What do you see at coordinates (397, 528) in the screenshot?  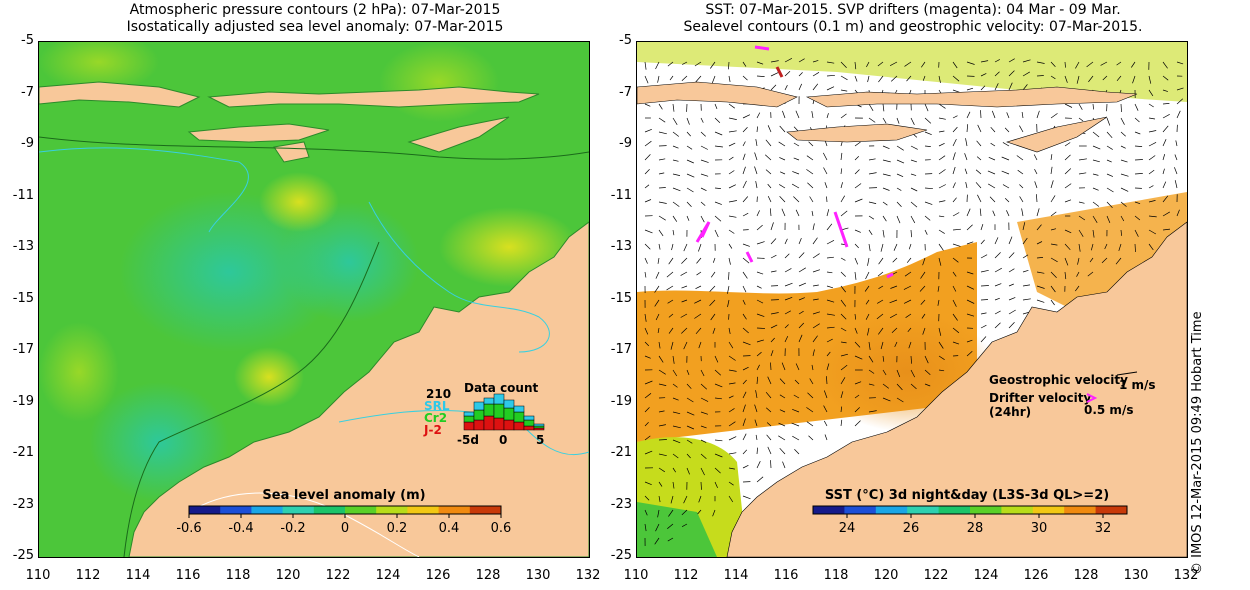 I see `colorbar-tick-label: 0.2` at bounding box center [397, 528].